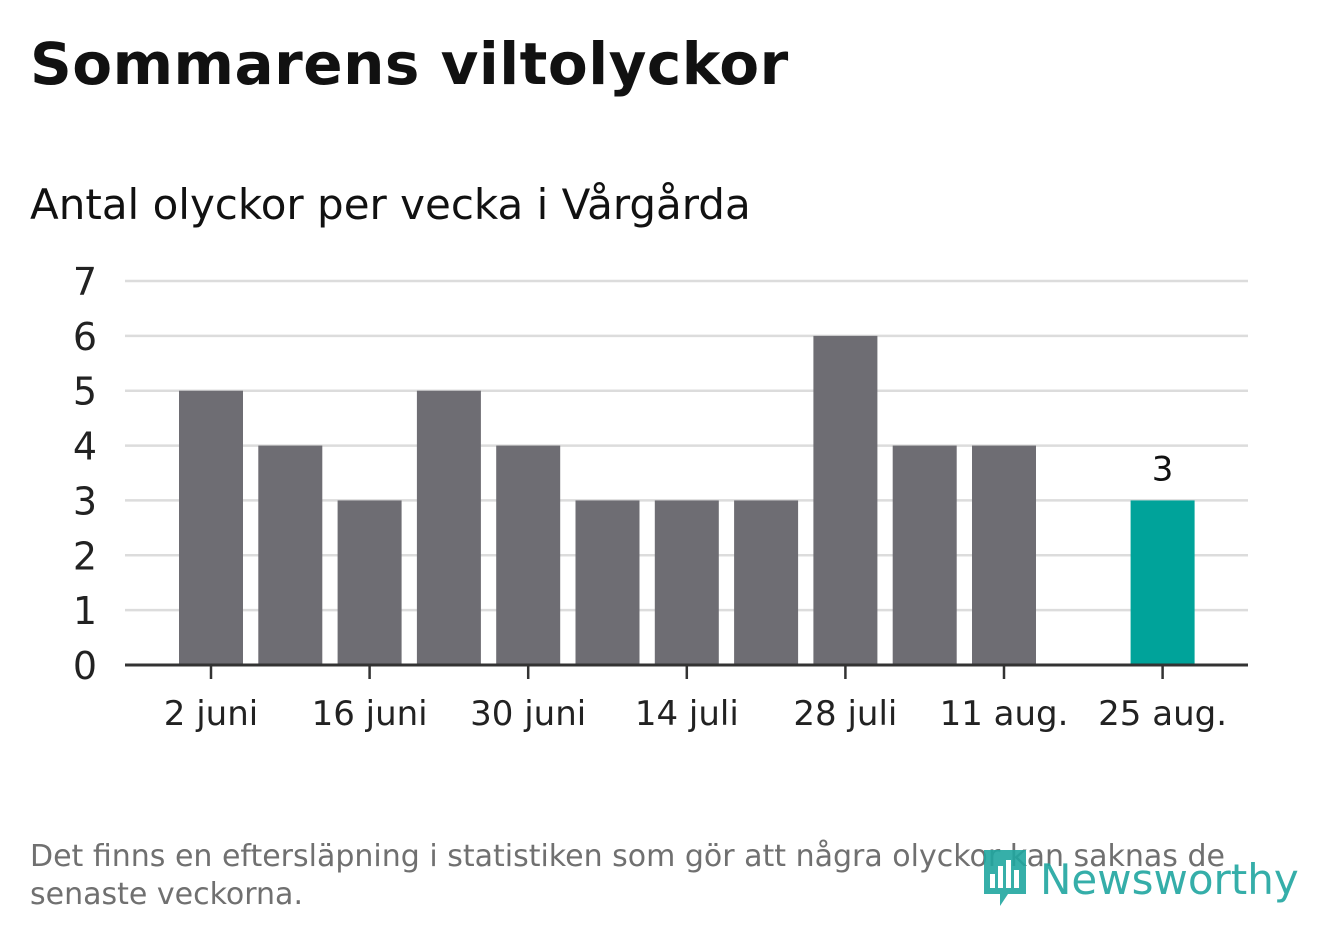 This screenshot has width=1322, height=939. Describe the element at coordinates (687, 714) in the screenshot. I see `x-tick-label: 14 juli` at that location.